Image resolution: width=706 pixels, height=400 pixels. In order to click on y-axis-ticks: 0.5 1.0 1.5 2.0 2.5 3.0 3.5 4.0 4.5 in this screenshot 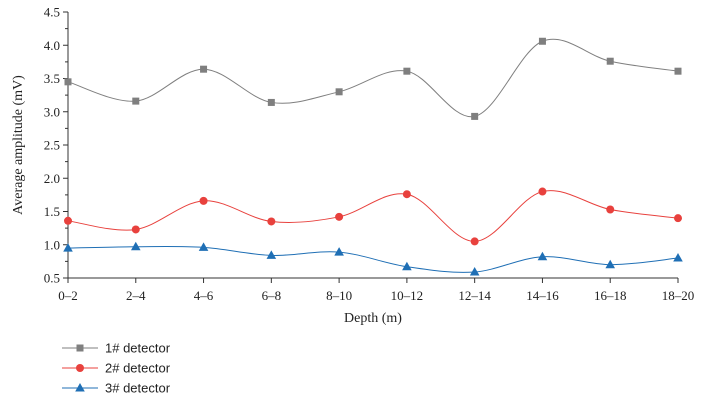, I will do `click(56, 145)`.